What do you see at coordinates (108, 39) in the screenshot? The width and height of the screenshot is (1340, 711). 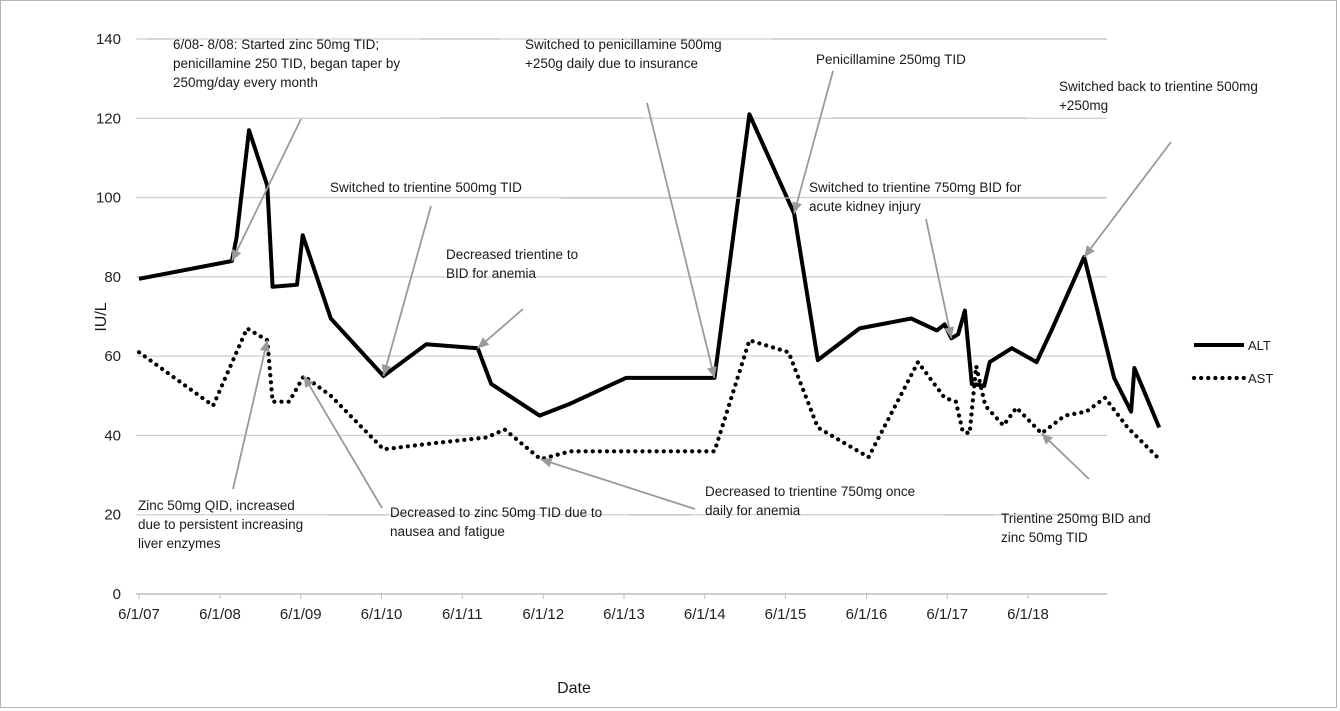 I see `y-tick-label: 140` at bounding box center [108, 39].